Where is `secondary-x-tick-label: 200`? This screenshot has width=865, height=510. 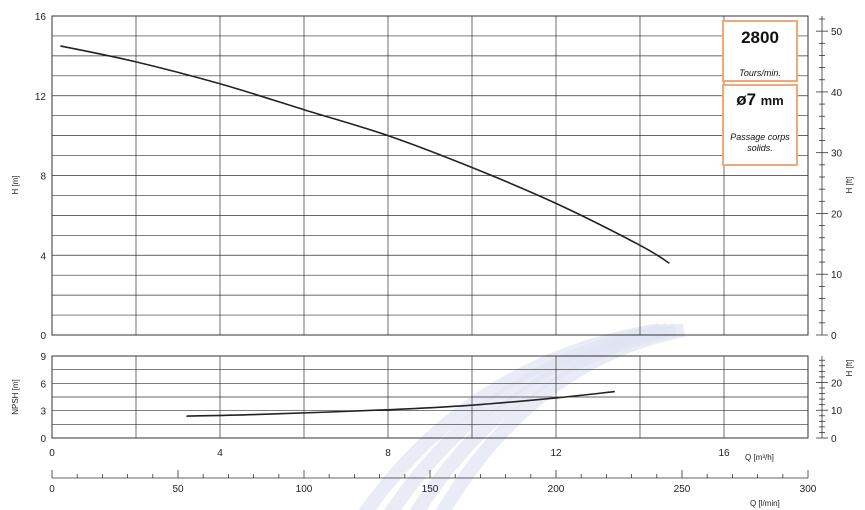 secondary-x-tick-label: 200 is located at coordinates (556, 489).